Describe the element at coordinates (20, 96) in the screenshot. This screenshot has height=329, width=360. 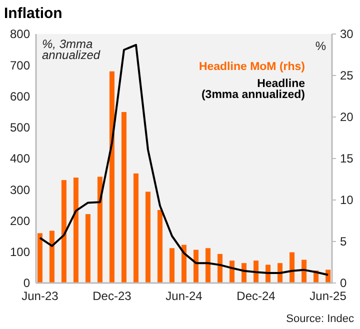
I see `y-tick-label: 600` at that location.